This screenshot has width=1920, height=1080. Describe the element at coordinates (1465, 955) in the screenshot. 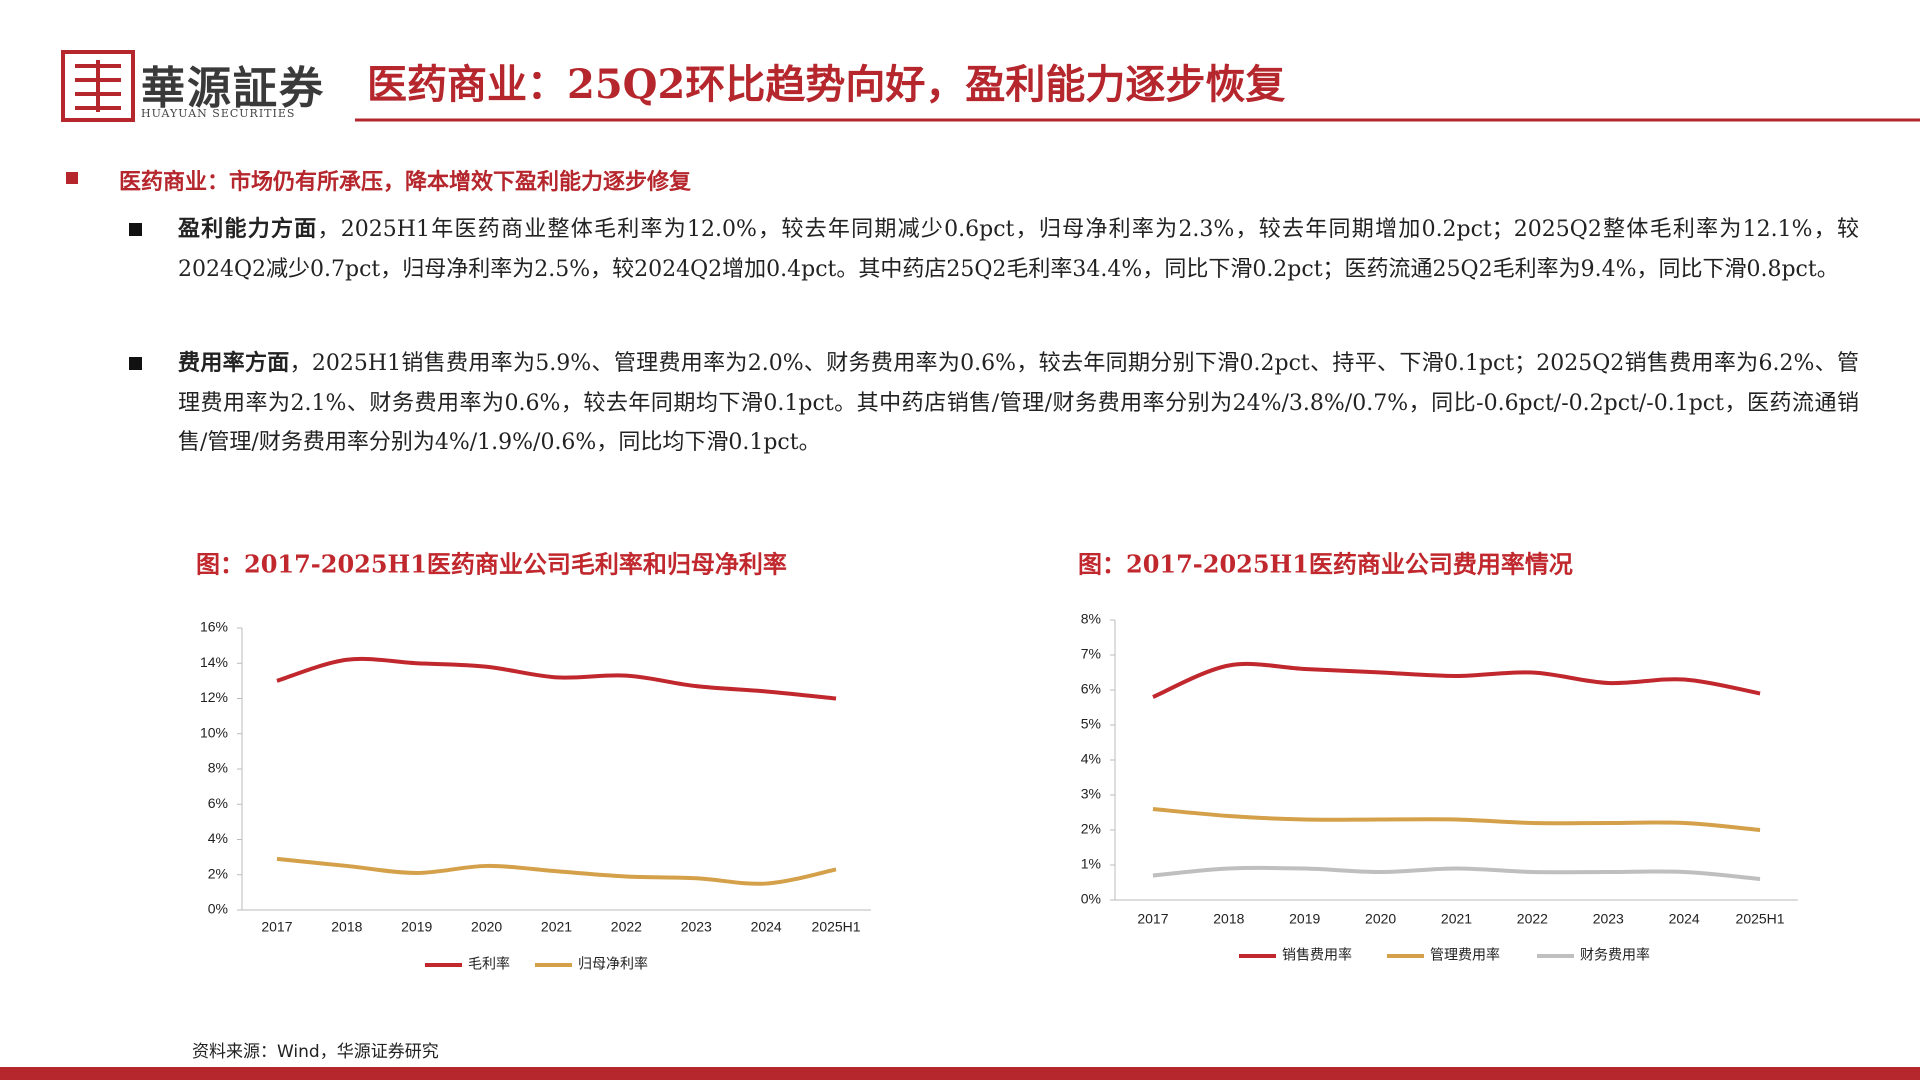

I see `legend-label: 管理费用率` at that location.